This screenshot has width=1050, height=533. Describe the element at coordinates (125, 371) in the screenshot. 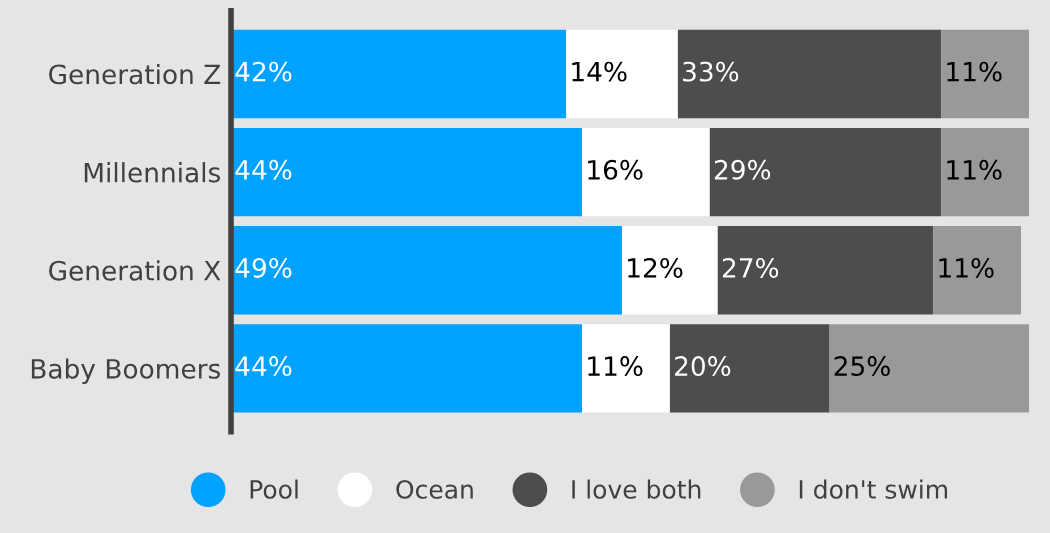

I see `y-tick-label: Baby Boomers` at that location.